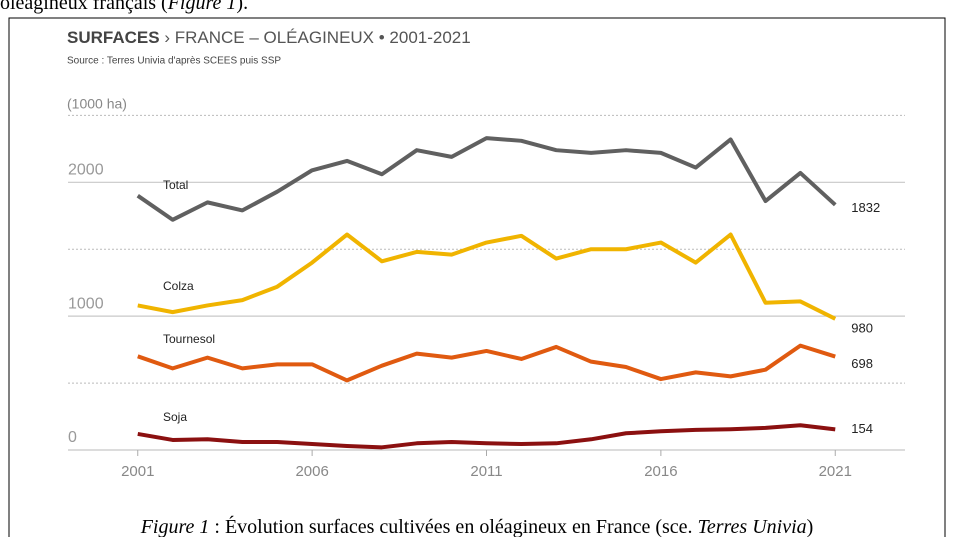  What do you see at coordinates (72, 437) in the screenshot?
I see `y-tick-label: 0` at bounding box center [72, 437].